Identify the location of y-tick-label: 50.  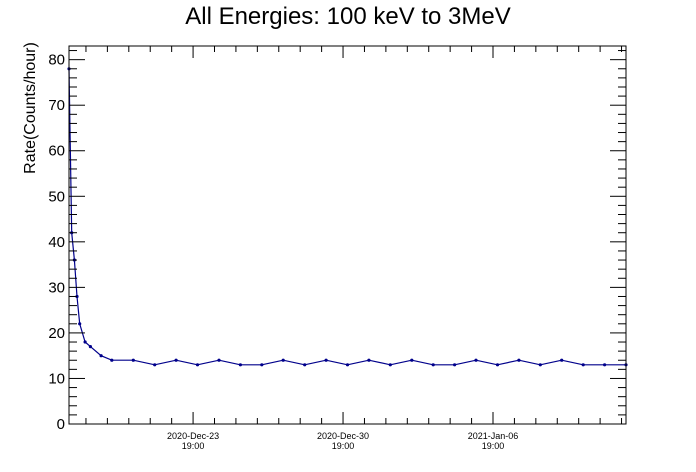
(56, 196).